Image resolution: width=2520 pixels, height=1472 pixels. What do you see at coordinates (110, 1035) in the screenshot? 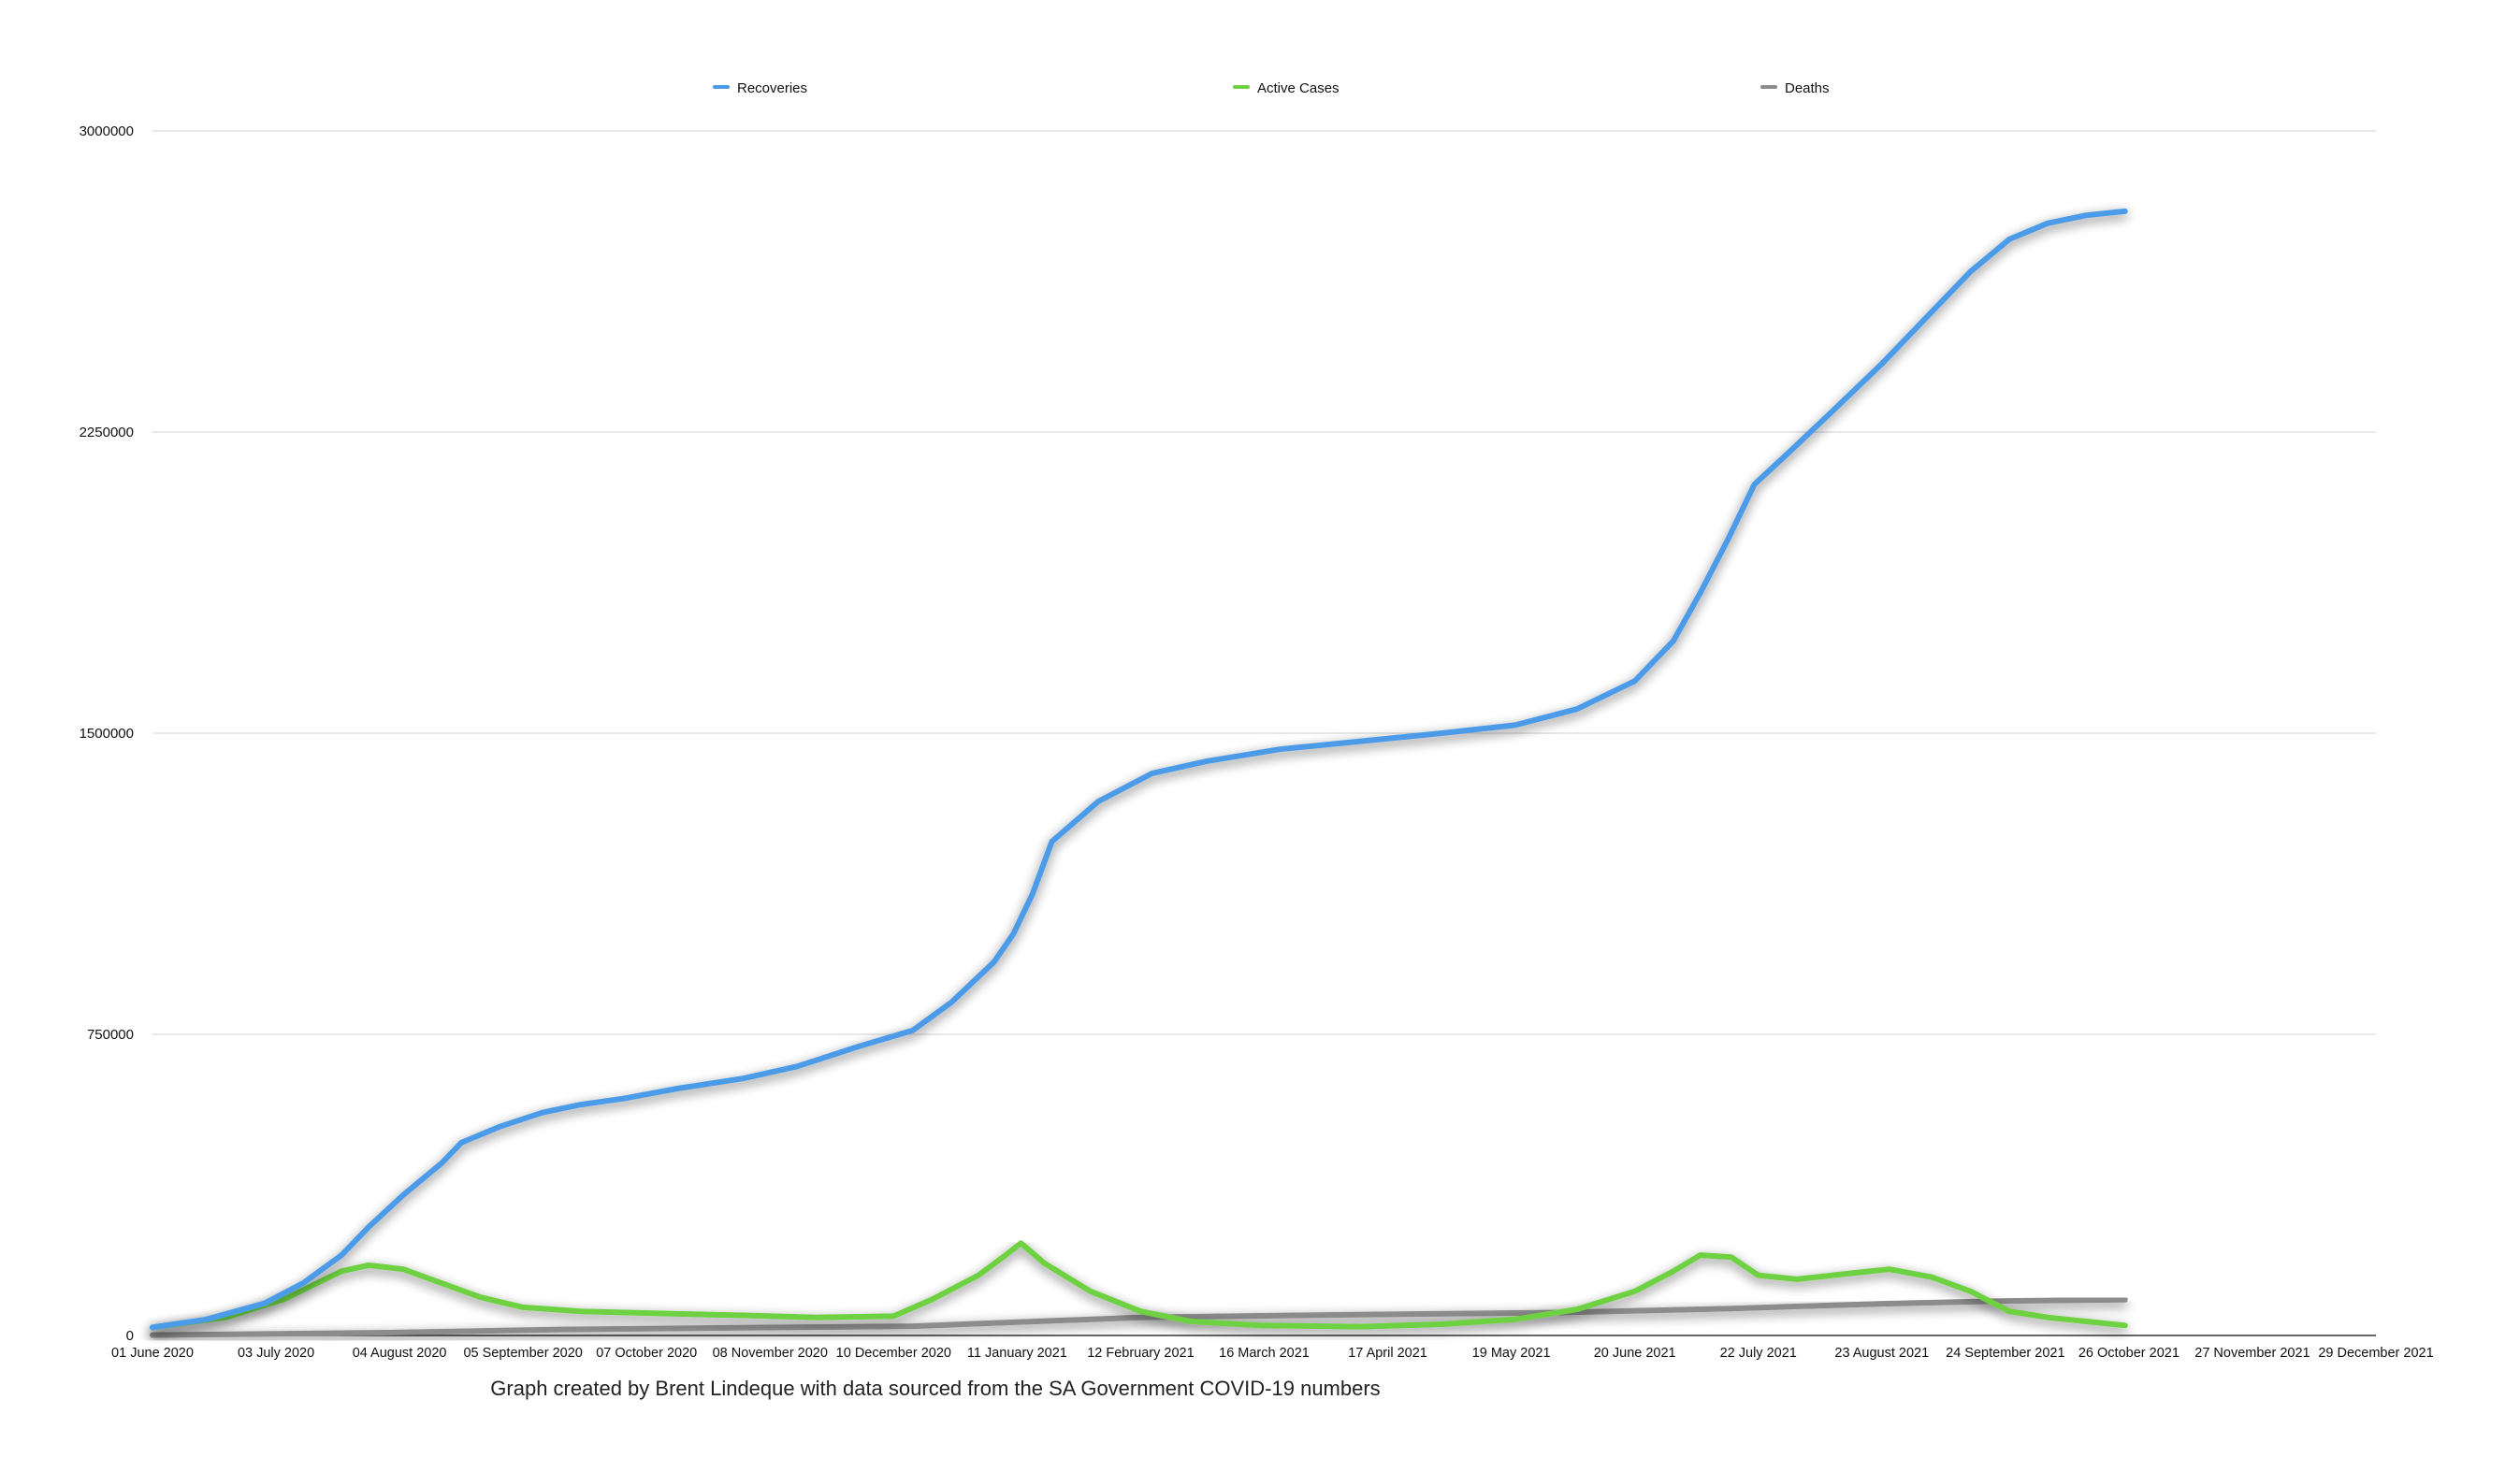
I see `y-tick-label: 750000` at bounding box center [110, 1035].